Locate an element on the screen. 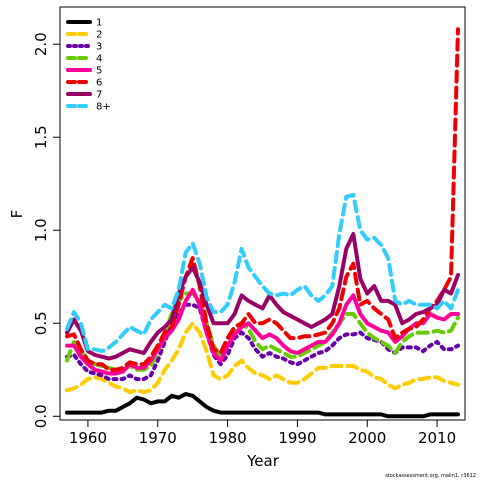  x-tick-label: 1980 is located at coordinates (227, 438).